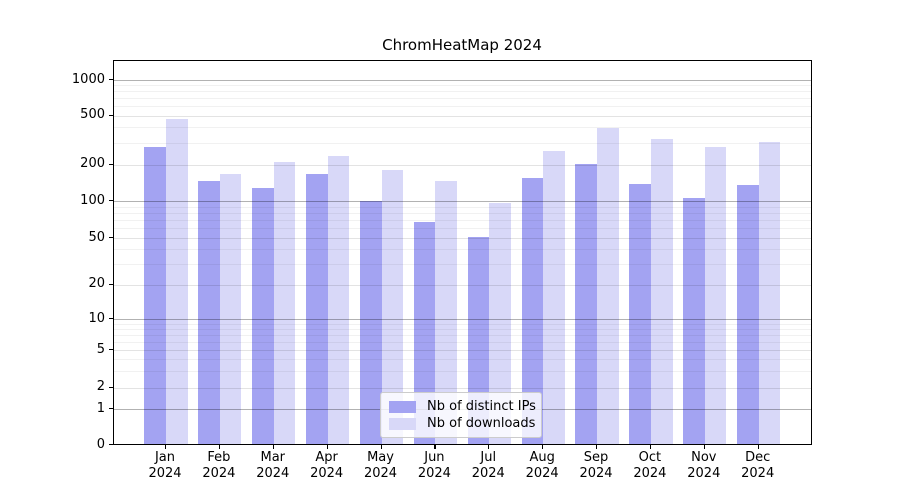 The width and height of the screenshot is (900, 500). Describe the element at coordinates (554, 297) in the screenshot. I see `bar-downloads-aug` at that location.